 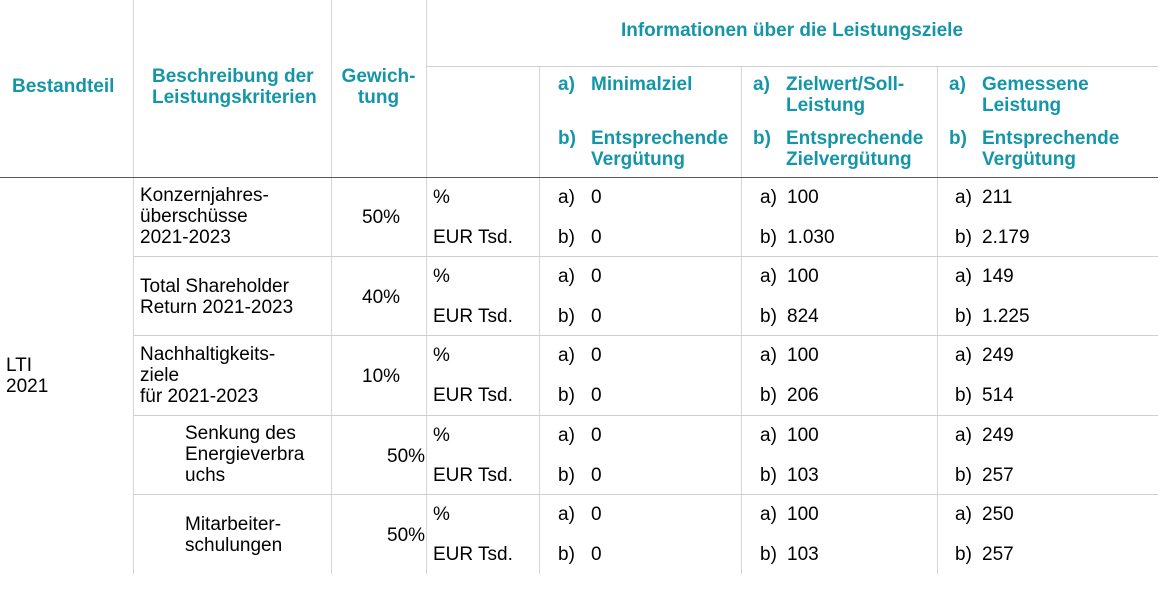 I want to click on row-desc: Konzernjahres-überschüsse 2021-2023, so click(x=204, y=216).